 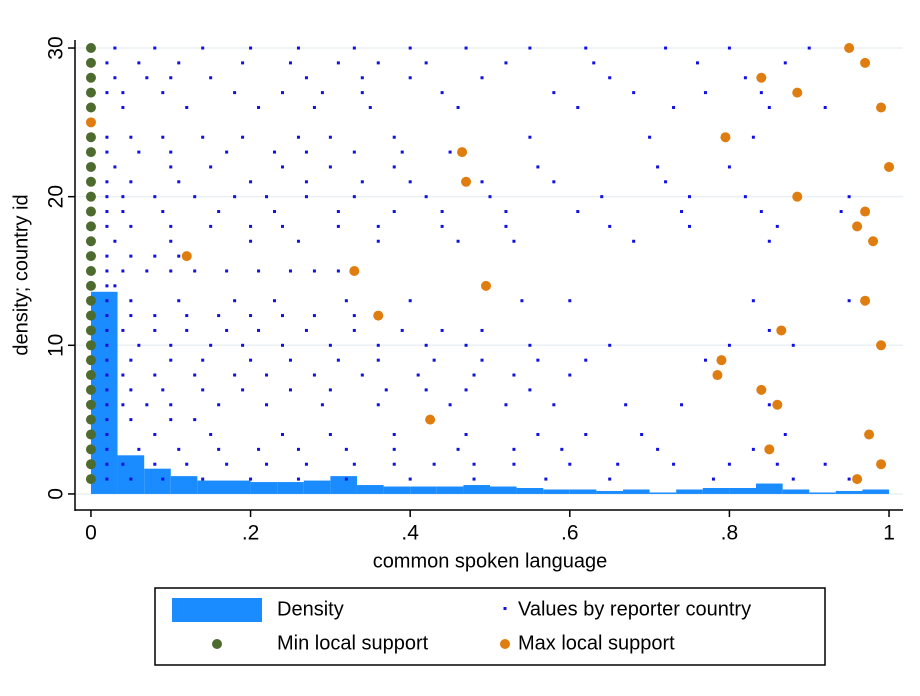 What do you see at coordinates (490, 626) in the screenshot?
I see `legend-box` at bounding box center [490, 626].